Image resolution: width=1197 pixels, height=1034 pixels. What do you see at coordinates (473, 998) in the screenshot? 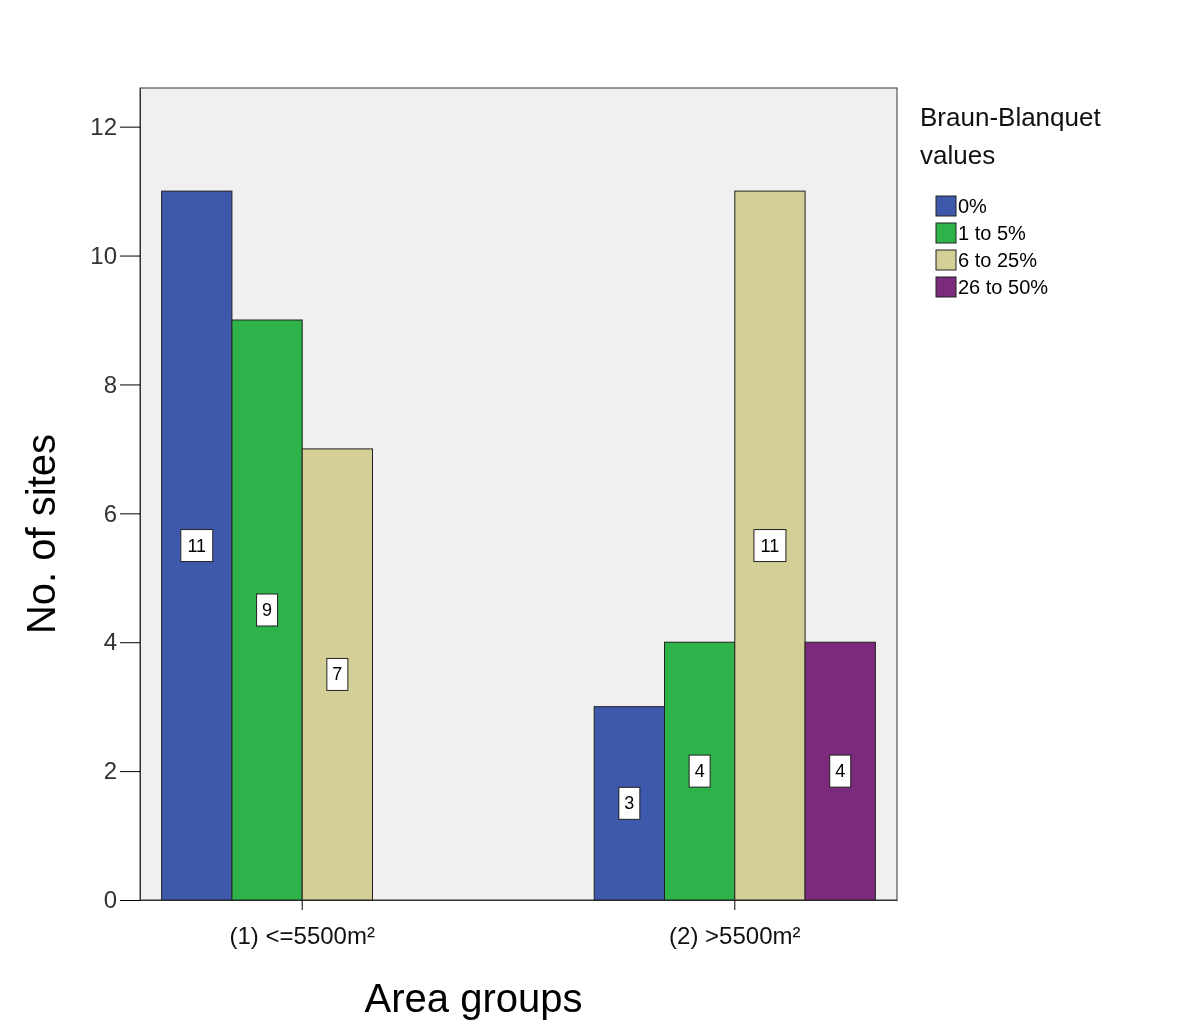
I see `x-axis-title: Area groups` at bounding box center [473, 998].